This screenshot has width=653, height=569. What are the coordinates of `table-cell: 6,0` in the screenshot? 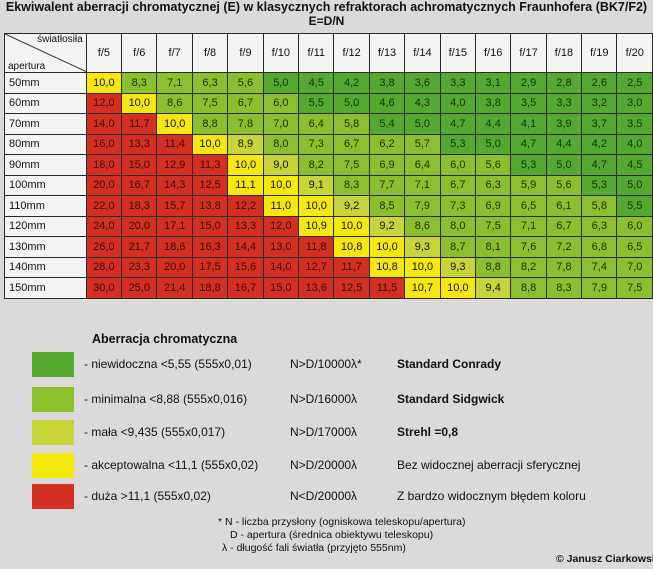 It's located at (457, 165).